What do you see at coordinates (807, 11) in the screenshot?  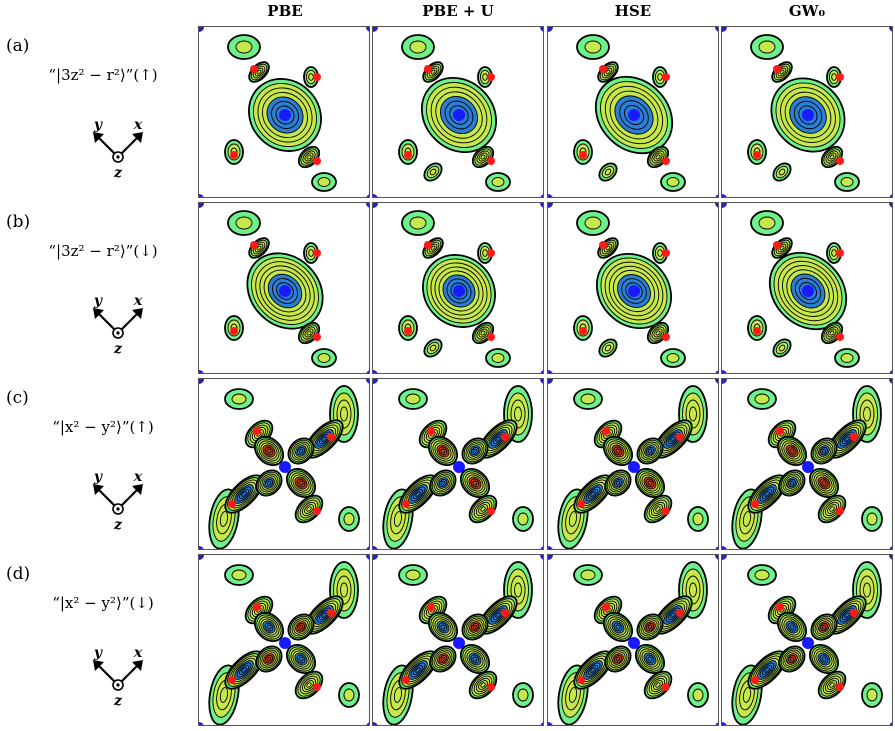 I see `column-header-gw0: GW₀` at bounding box center [807, 11].